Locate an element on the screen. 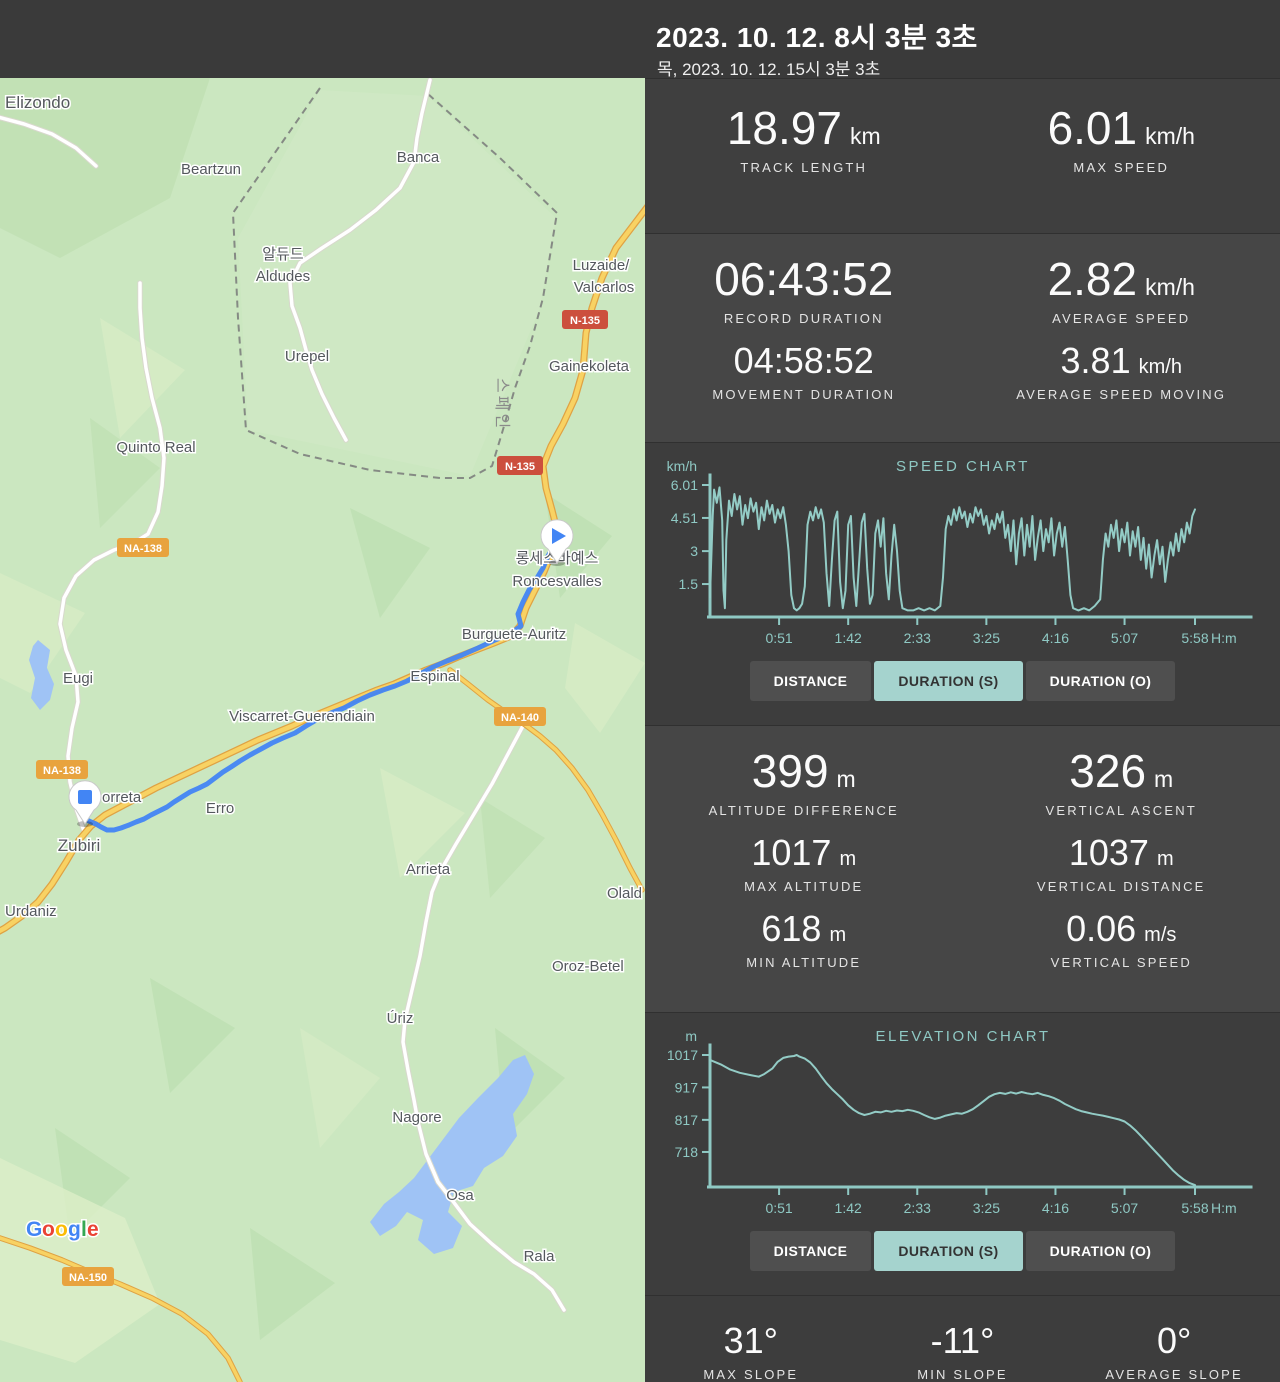  svg-text: ELEVATION CHART is located at coordinates (962, 1036).